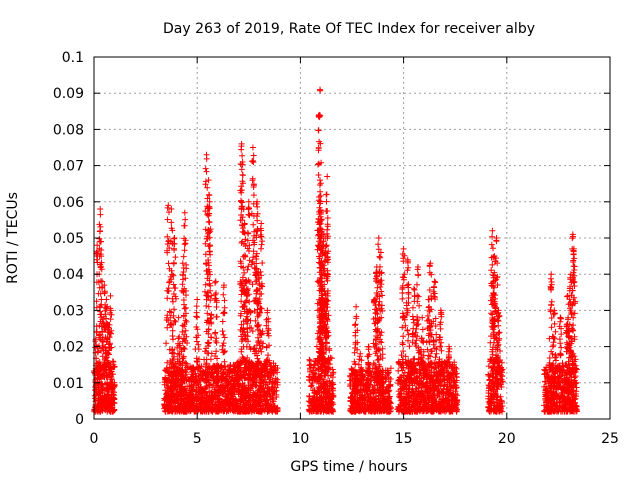  What do you see at coordinates (404, 439) in the screenshot?
I see `x-tick-label: 15` at bounding box center [404, 439].